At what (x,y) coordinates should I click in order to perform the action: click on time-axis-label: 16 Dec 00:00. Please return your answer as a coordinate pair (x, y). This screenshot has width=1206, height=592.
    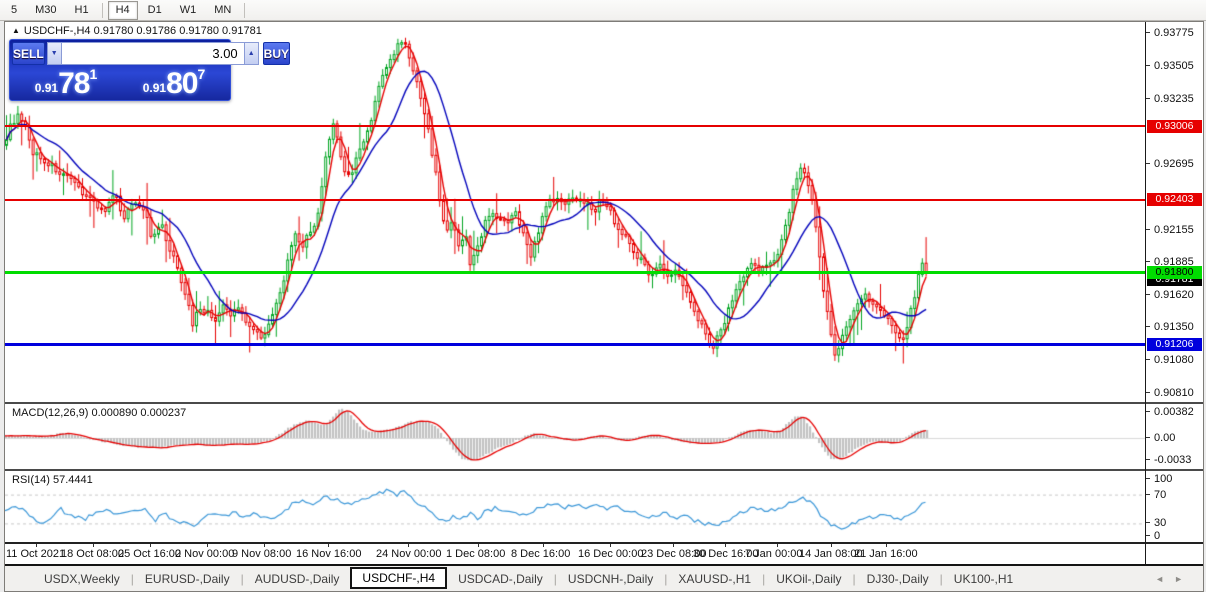
    Looking at the image, I should click on (611, 554).